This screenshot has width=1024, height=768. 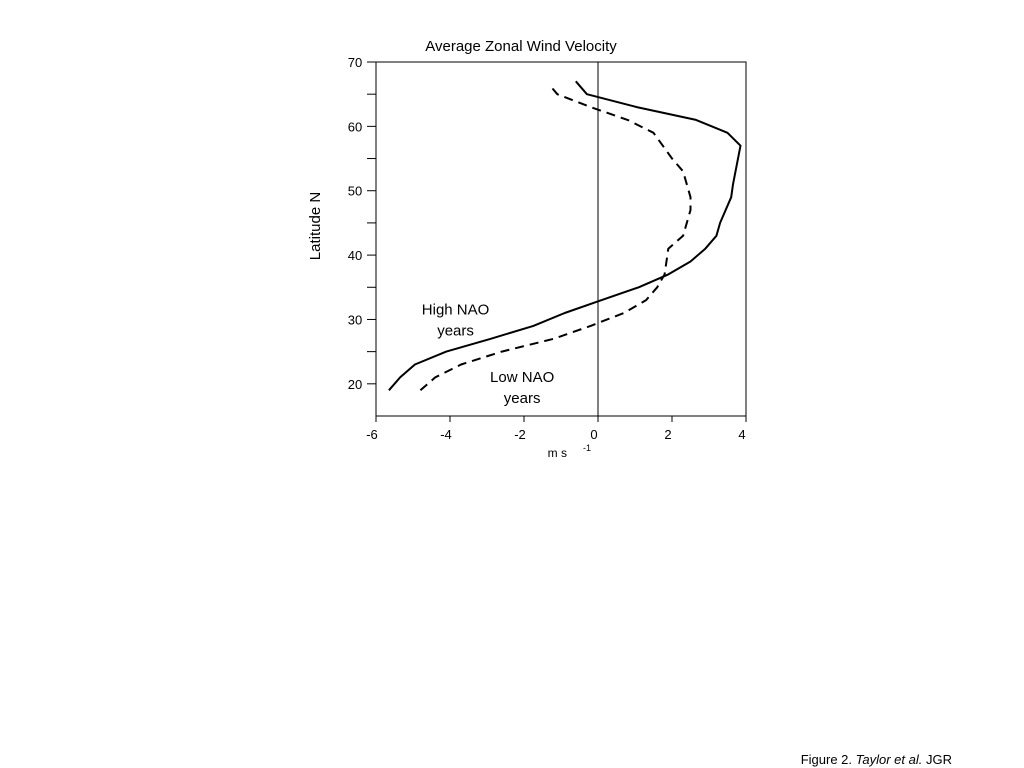 What do you see at coordinates (889, 759) in the screenshot?
I see `caption-authors: Taylor et al.` at bounding box center [889, 759].